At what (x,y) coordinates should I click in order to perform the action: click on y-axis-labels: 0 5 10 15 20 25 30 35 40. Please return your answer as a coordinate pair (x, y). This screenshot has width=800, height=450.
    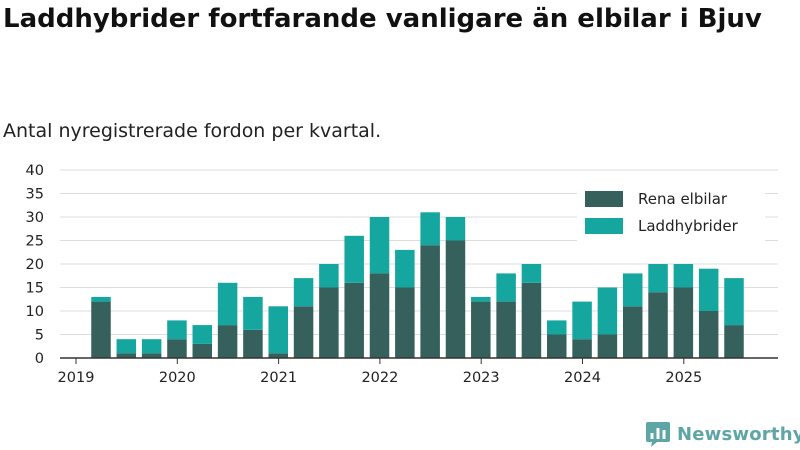
    Looking at the image, I should click on (35, 265).